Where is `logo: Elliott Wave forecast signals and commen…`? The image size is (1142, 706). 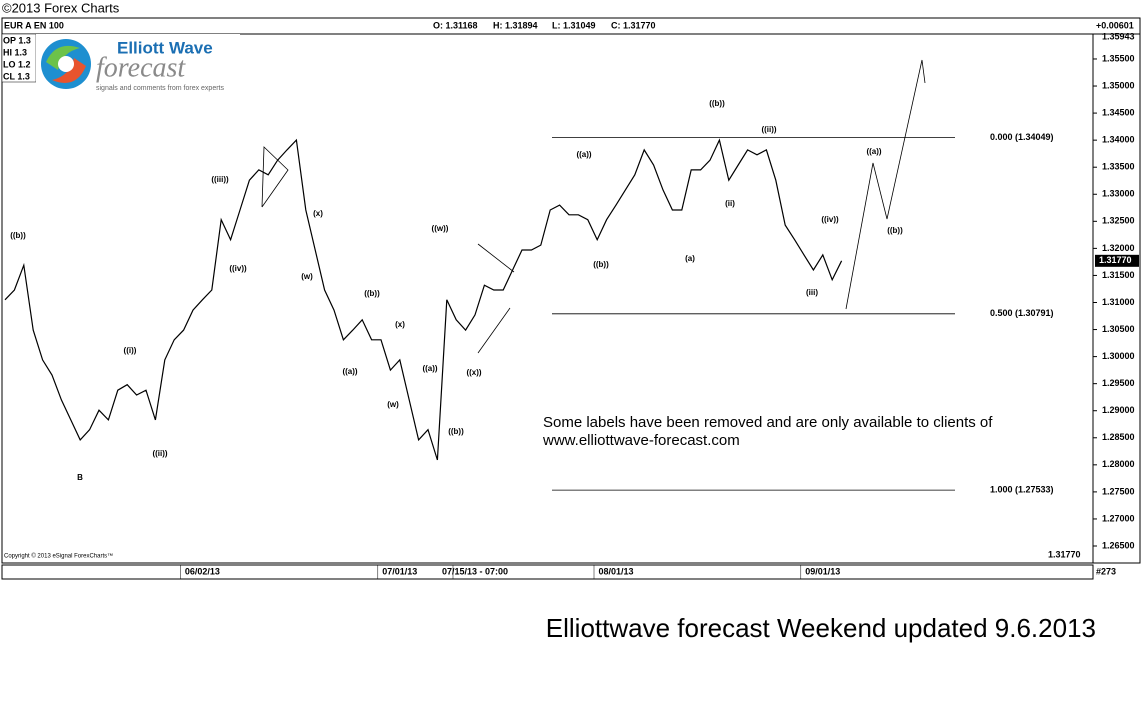
logo: Elliott Wave forecast signals and commen… is located at coordinates (138, 65).